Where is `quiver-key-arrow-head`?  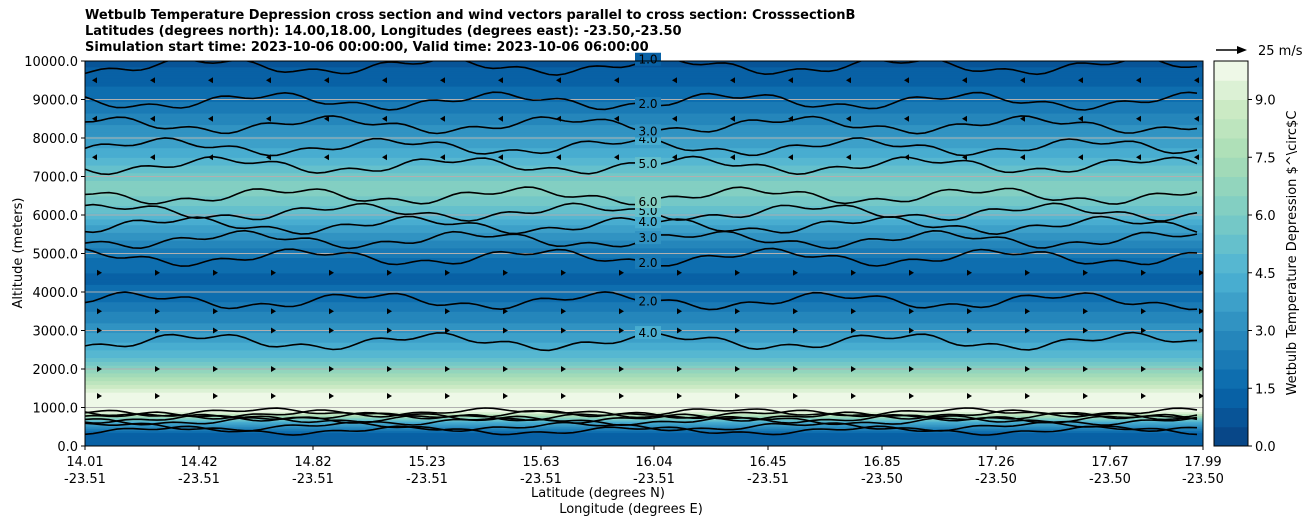
quiver-key-arrow-head is located at coordinates (1242, 50).